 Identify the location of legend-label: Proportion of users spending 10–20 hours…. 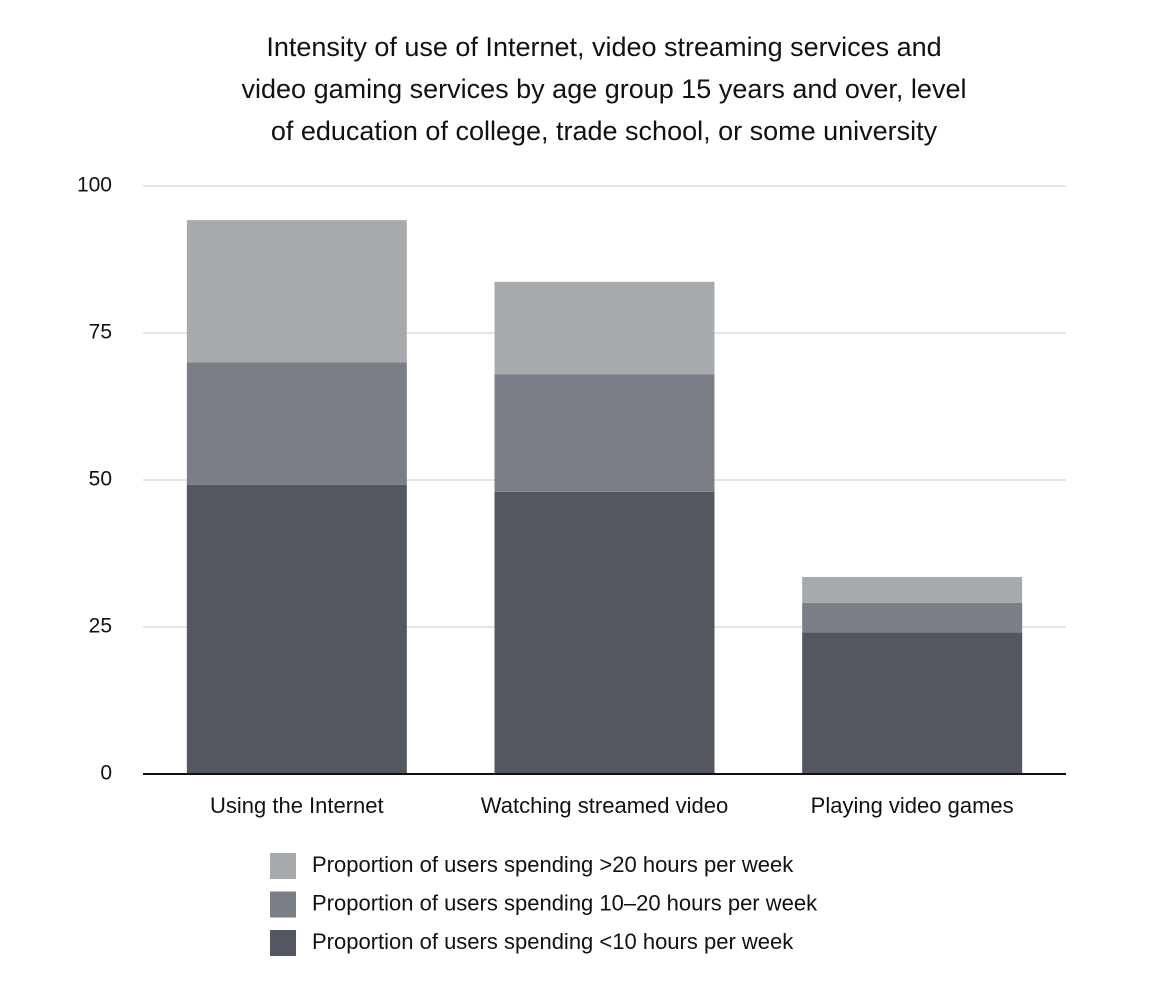
(565, 902).